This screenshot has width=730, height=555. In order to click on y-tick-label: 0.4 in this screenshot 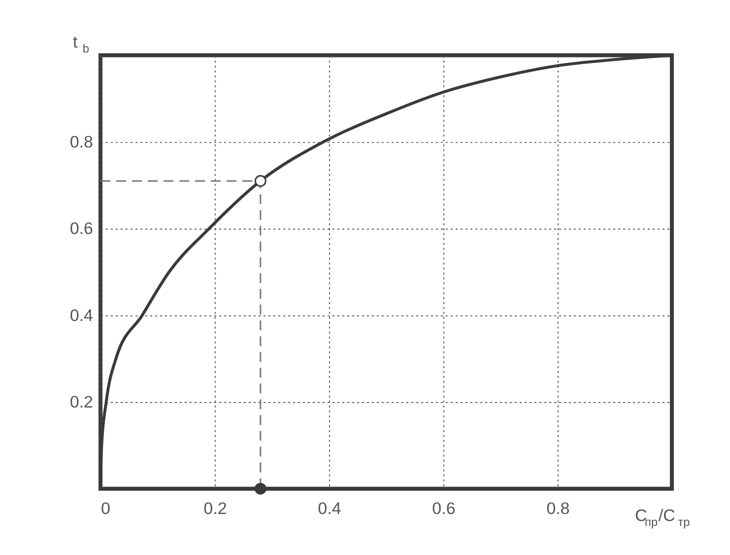, I will do `click(82, 315)`.